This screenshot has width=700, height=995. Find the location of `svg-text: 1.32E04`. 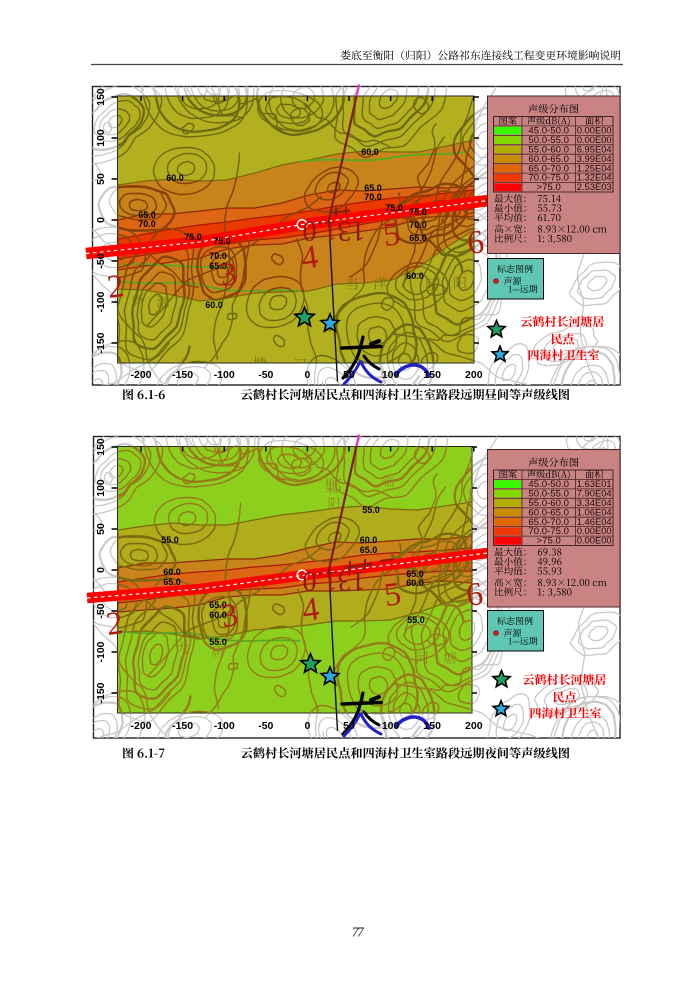

svg-text: 1.32E04 is located at coordinates (594, 177).